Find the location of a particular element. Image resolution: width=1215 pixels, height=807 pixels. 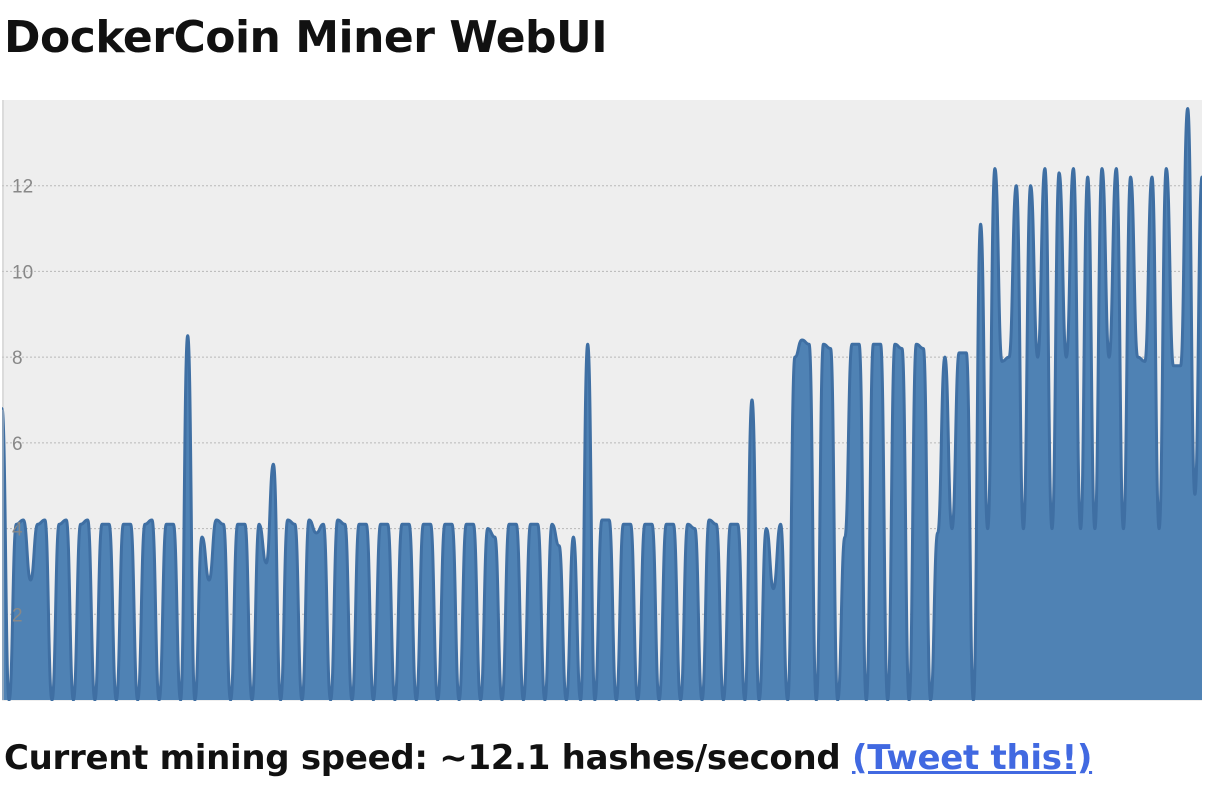

page-title: DockerCoin Miner WebUI is located at coordinates (306, 37).